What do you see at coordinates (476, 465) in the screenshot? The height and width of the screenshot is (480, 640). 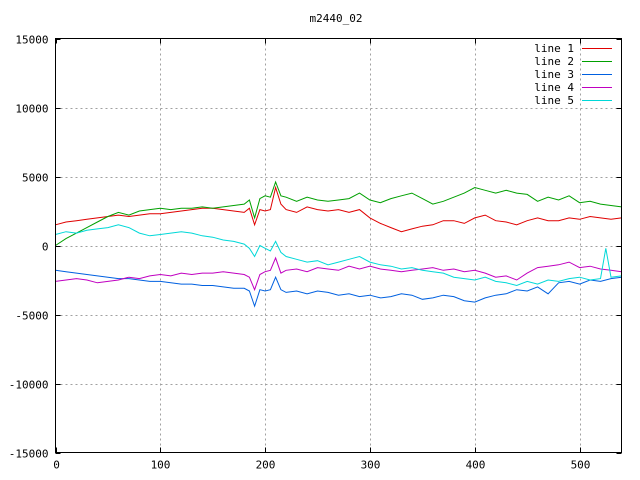 I see `x-tick-label: 400` at bounding box center [476, 465].